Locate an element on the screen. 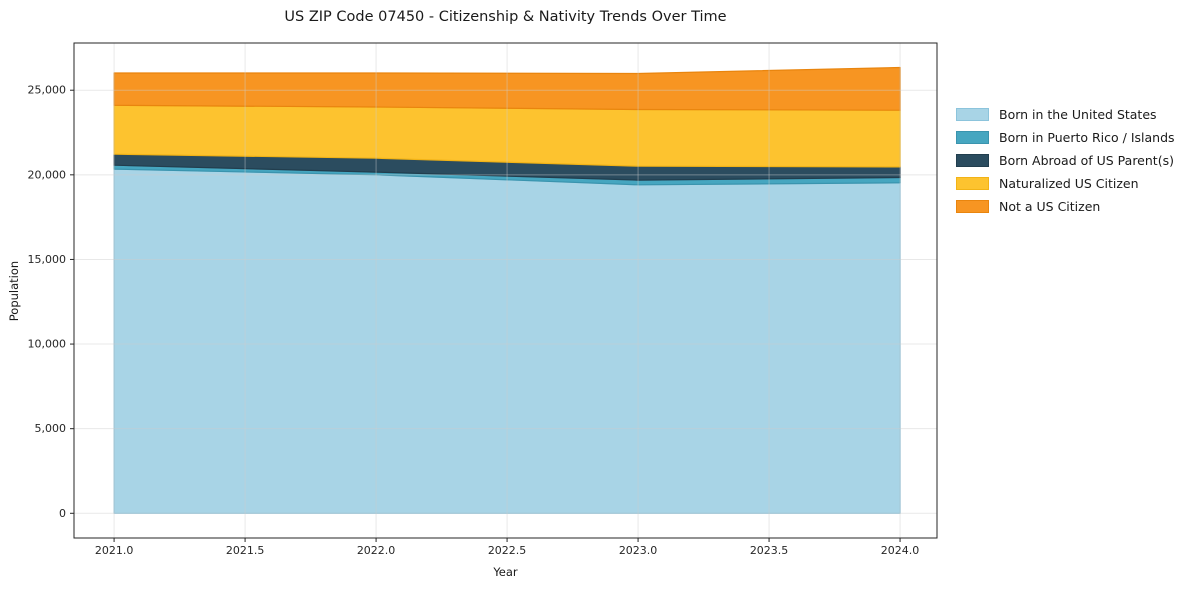 Image resolution: width=1189 pixels, height=590 pixels. y-tick-label: 25,000 is located at coordinates (47, 90).